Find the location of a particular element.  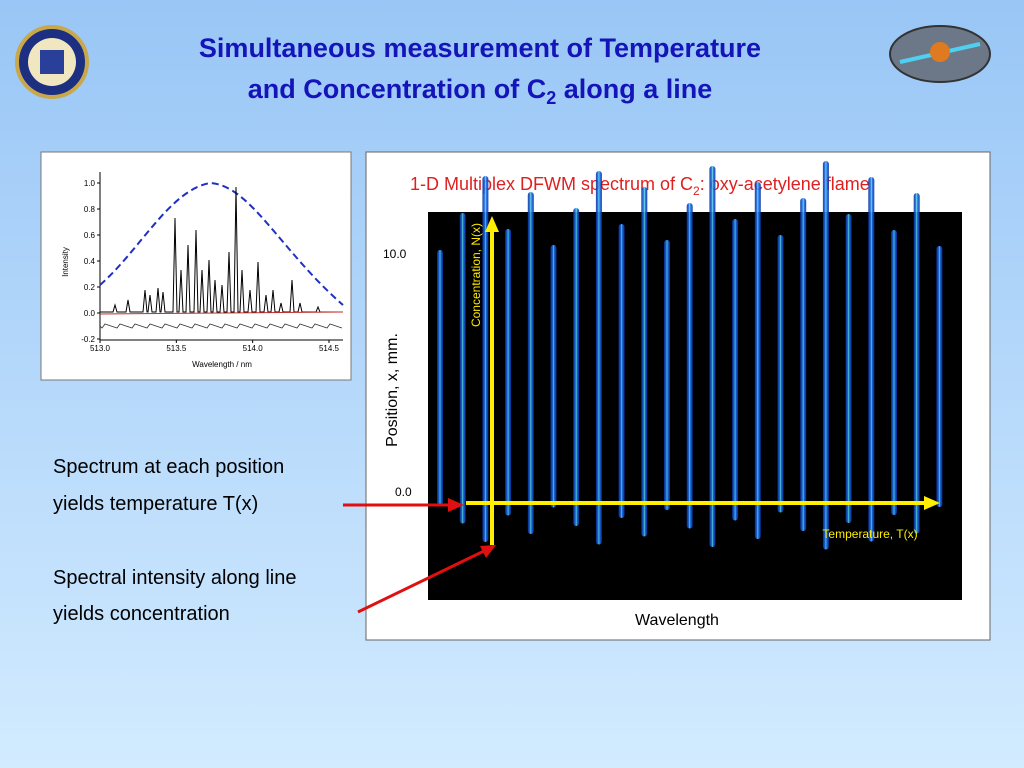

title-text: along a line is located at coordinates (634, 89).